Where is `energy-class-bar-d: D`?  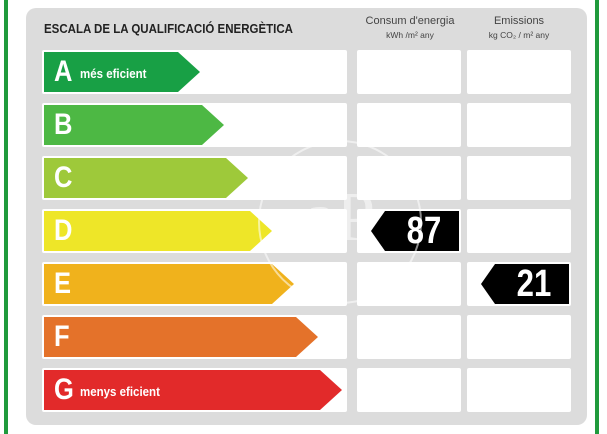 energy-class-bar-d: D is located at coordinates (158, 231).